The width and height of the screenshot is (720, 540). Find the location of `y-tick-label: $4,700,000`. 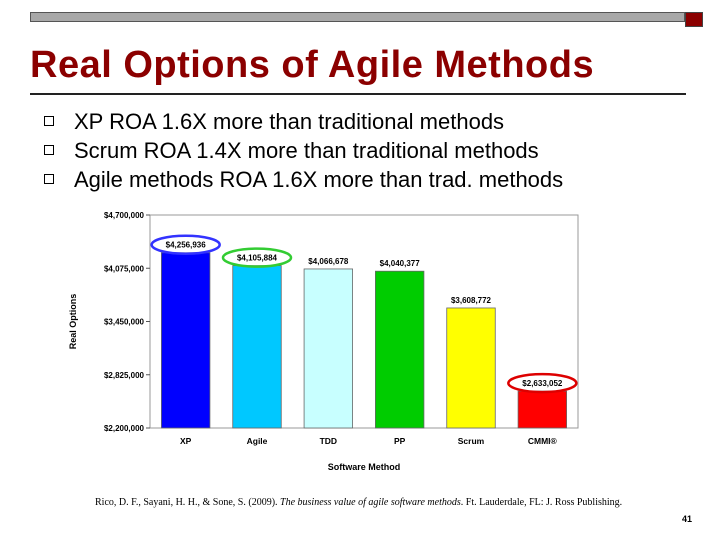

y-tick-label: $4,700,000 is located at coordinates (124, 215).